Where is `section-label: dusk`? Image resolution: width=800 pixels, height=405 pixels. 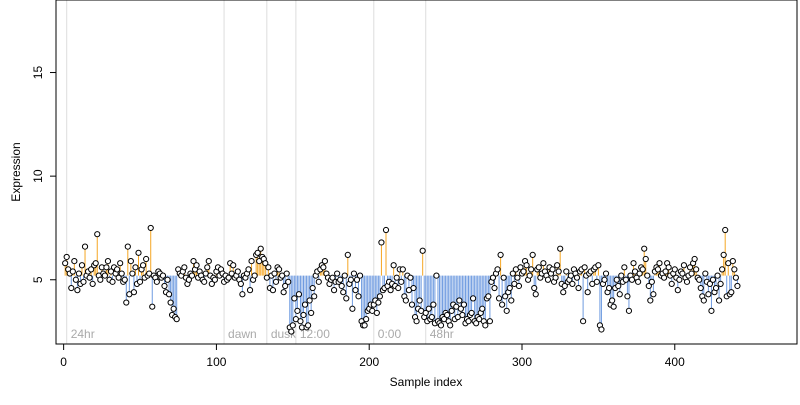 section-label: dusk is located at coordinates (284, 334).